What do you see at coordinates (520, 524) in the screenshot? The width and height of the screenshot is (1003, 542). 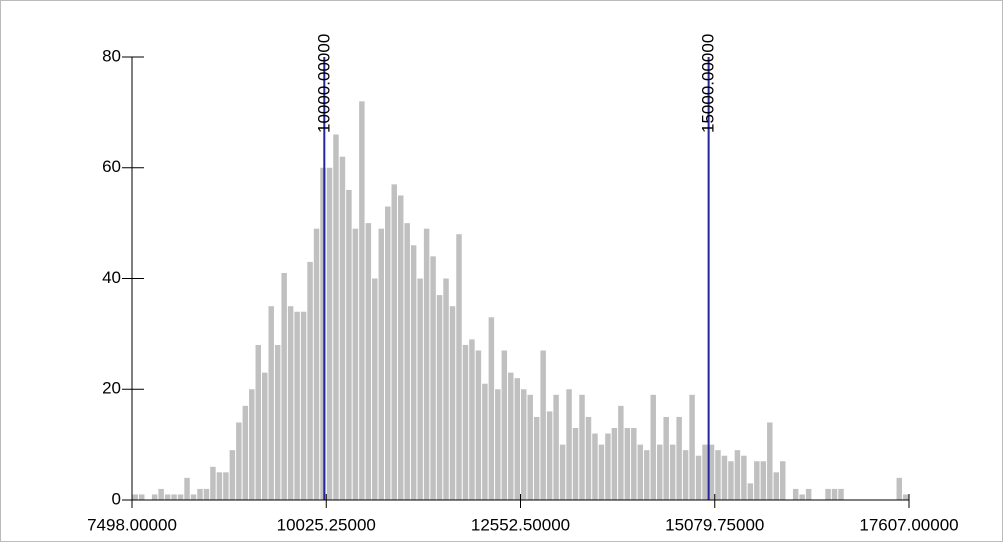 I see `x-tick-label: 12552.50000` at bounding box center [520, 524].